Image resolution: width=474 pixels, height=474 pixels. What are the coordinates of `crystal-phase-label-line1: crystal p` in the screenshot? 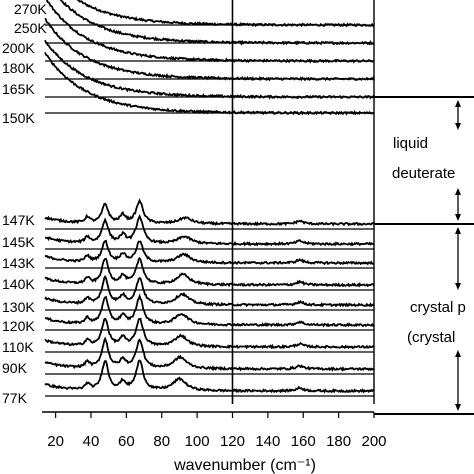 It's located at (438, 307).